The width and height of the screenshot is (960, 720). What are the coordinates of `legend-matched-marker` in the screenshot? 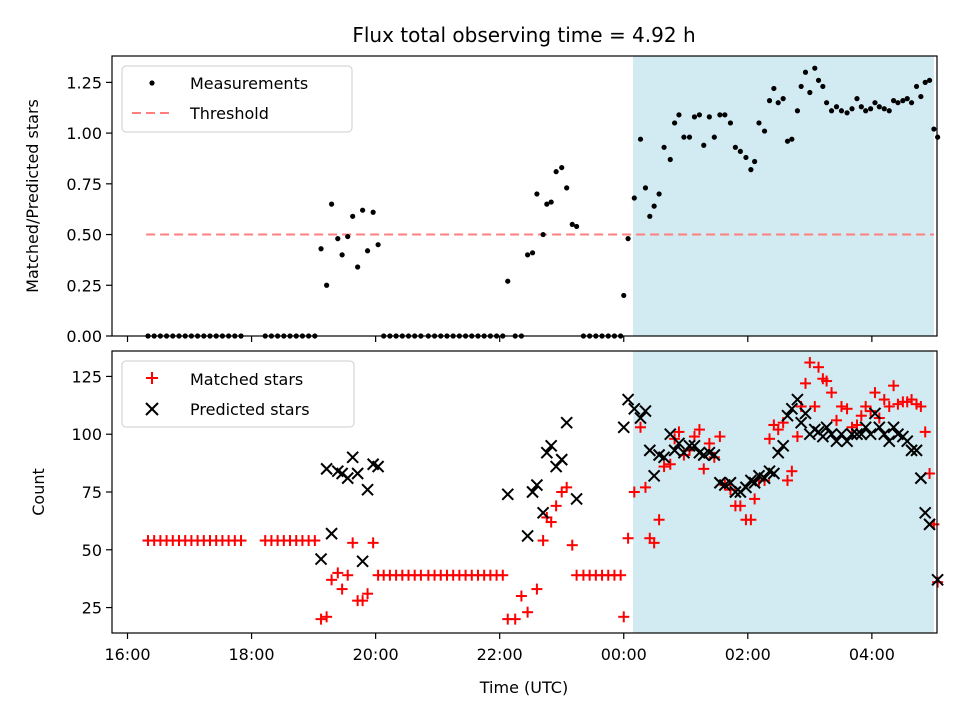 It's located at (152, 378).